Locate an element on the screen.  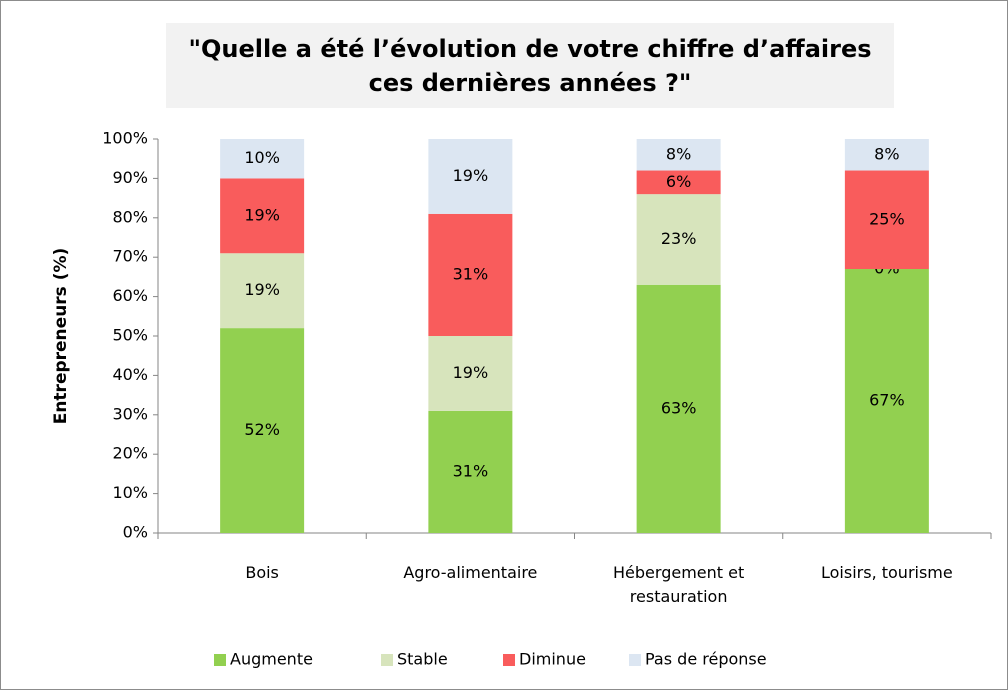
y-tick-label: 0% is located at coordinates (135, 532).